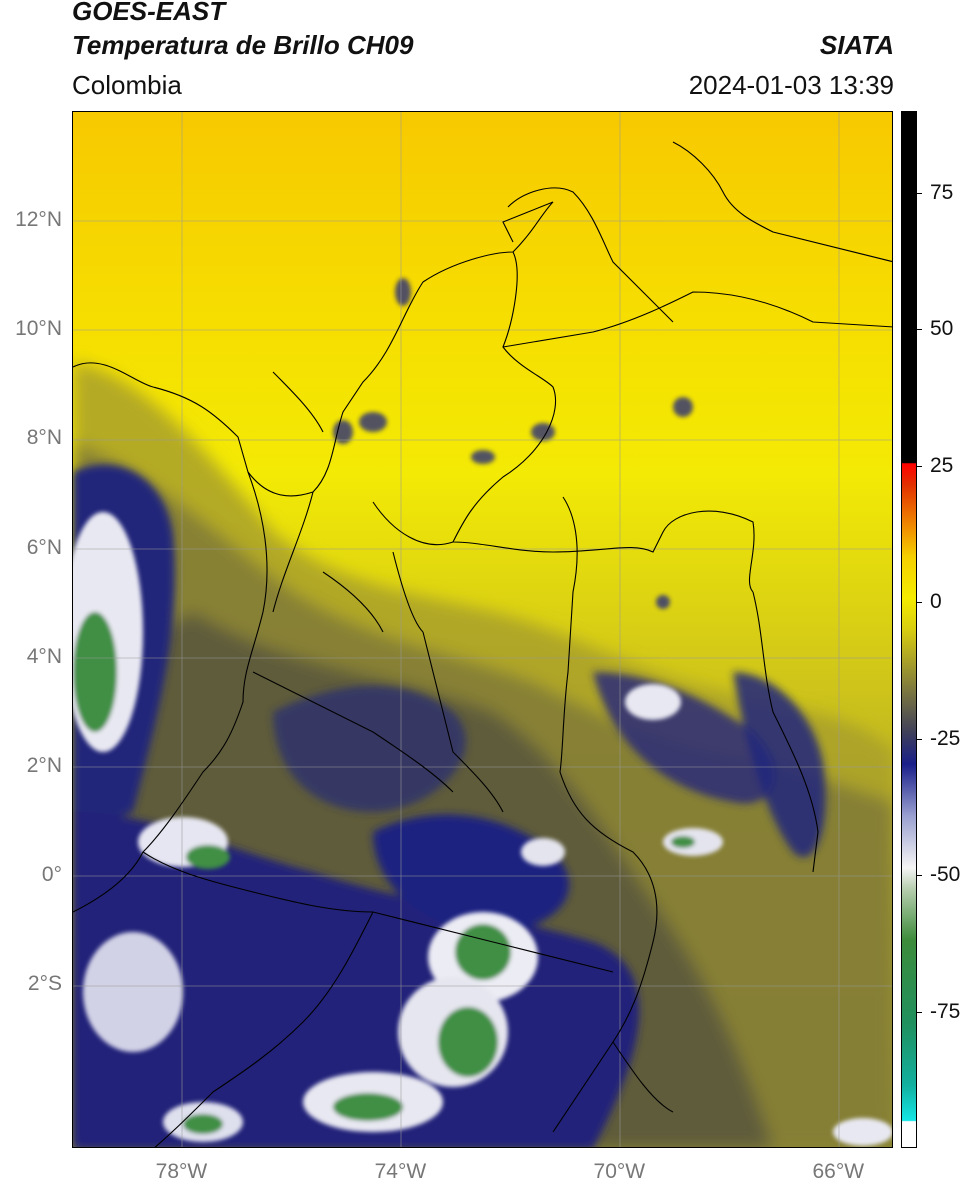 The image size is (966, 1190). What do you see at coordinates (127, 85) in the screenshot?
I see `region-label: Colombia` at bounding box center [127, 85].